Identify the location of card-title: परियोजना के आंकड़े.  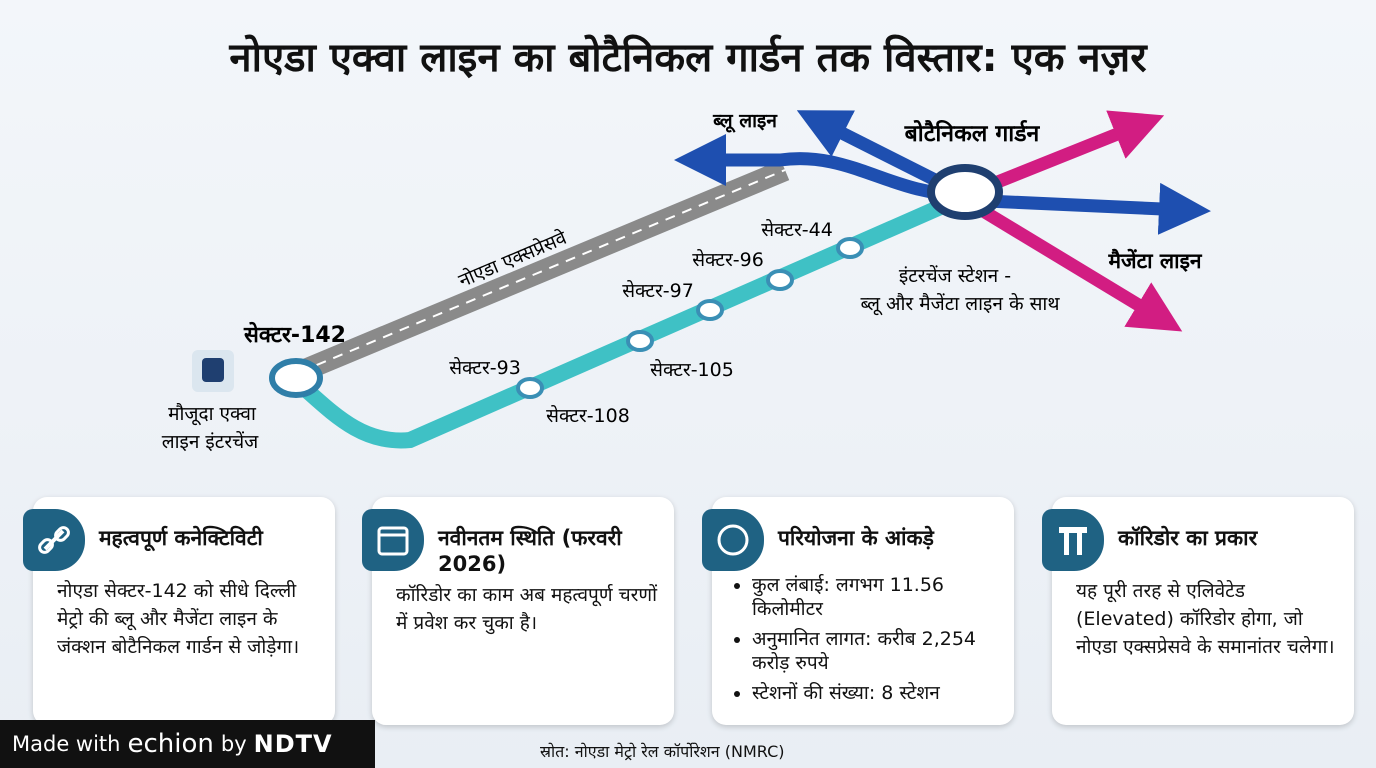
(856, 538).